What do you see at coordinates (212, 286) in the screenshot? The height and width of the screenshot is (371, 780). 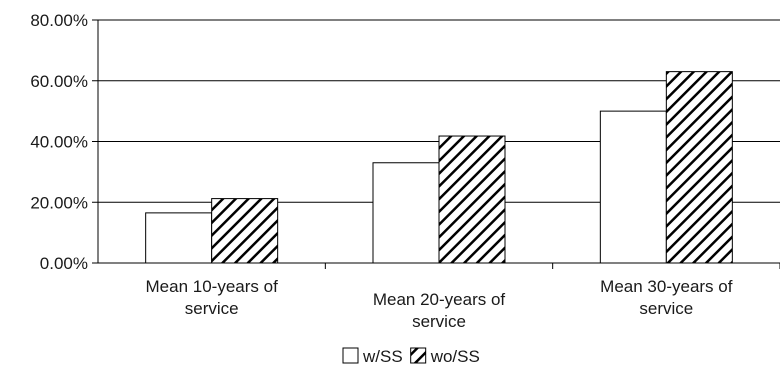 I see `category-label: Mean 10-years of` at bounding box center [212, 286].